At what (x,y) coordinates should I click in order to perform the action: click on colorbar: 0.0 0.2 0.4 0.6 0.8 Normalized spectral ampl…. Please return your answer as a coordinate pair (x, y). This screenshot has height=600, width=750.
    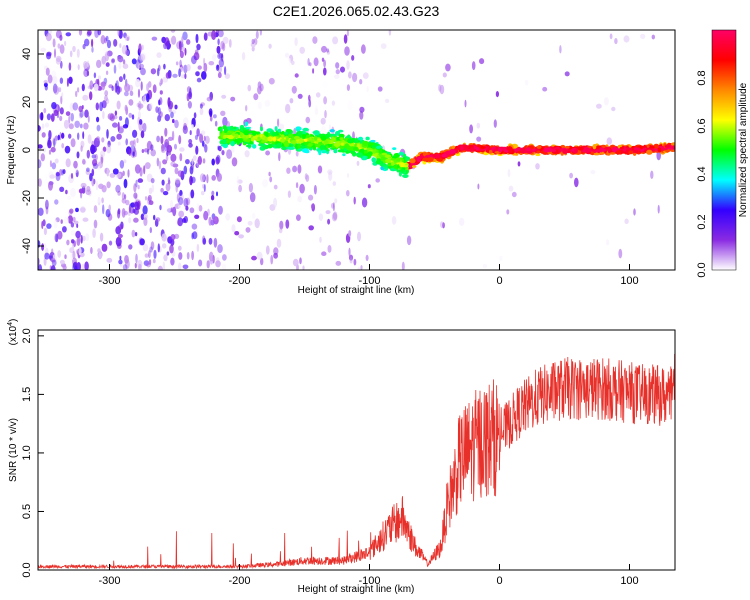
    Looking at the image, I should click on (722, 153).